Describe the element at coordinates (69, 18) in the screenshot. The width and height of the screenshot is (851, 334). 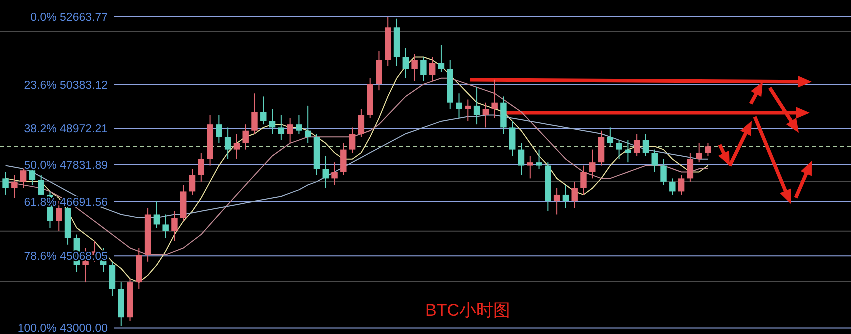
I see `ref-line-label: 0.0% 52663.77` at that location.